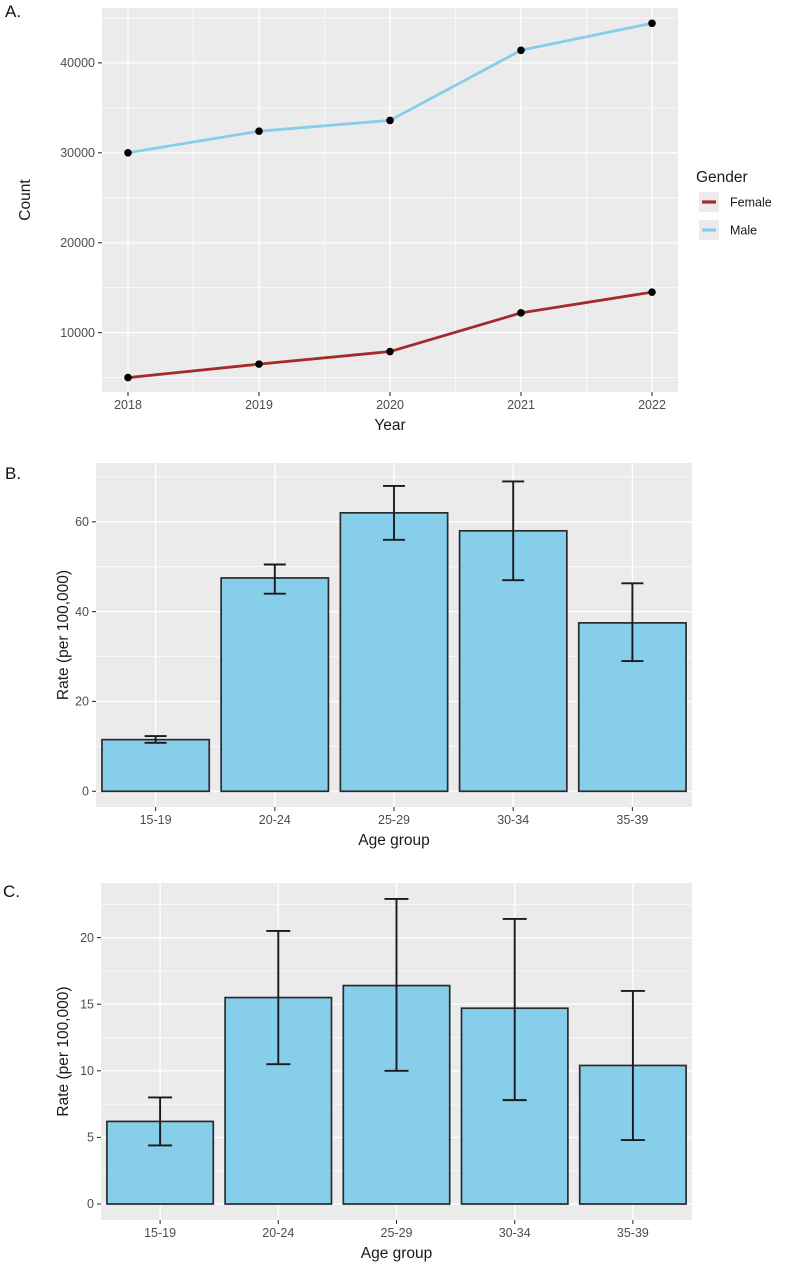 This screenshot has height=1270, width=792. Describe the element at coordinates (751, 203) in the screenshot. I see `legend-label-female: Female` at that location.